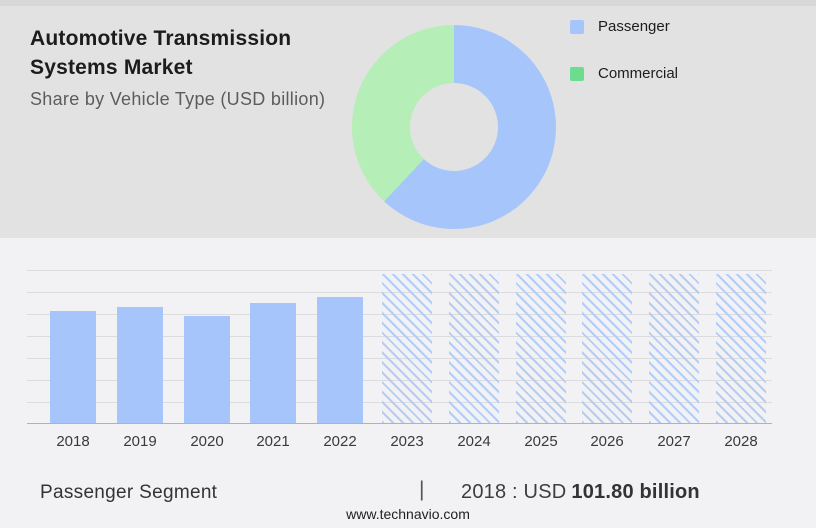  I want to click on bar-2020, so click(207, 369).